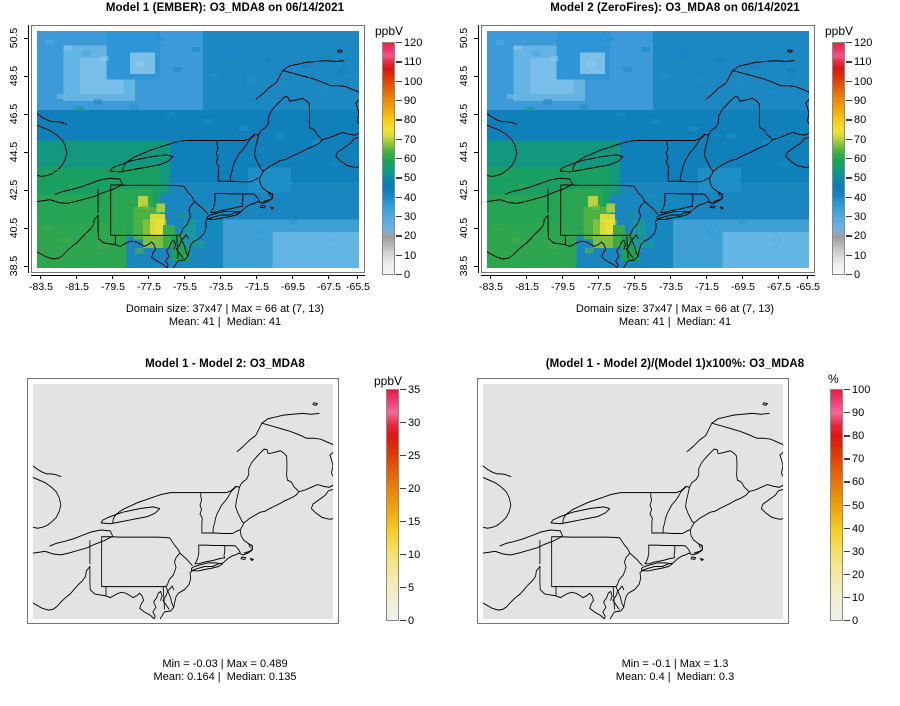 The image size is (900, 706). Describe the element at coordinates (414, 522) in the screenshot. I see `colorbar-tick-label: 15` at that location.